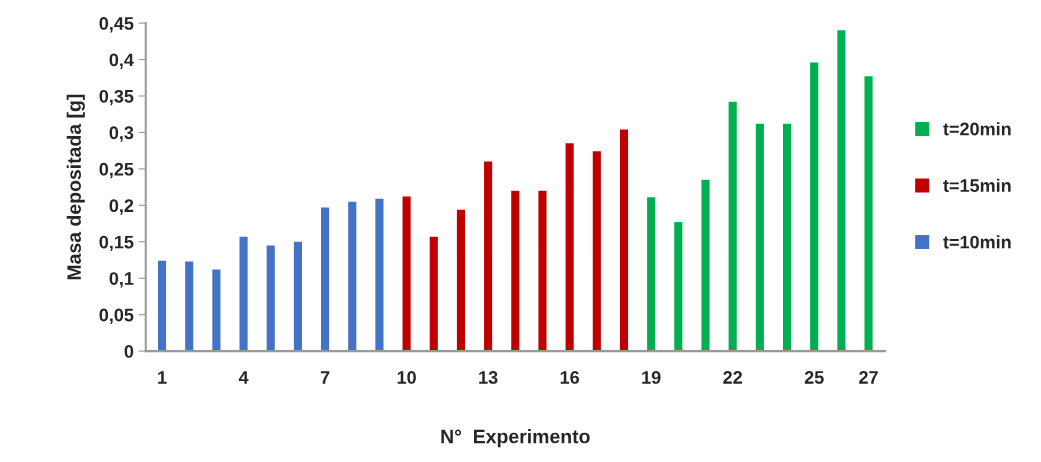 The width and height of the screenshot is (1041, 462). What do you see at coordinates (116, 243) in the screenshot?
I see `y-tick-label: 0,15` at bounding box center [116, 243].